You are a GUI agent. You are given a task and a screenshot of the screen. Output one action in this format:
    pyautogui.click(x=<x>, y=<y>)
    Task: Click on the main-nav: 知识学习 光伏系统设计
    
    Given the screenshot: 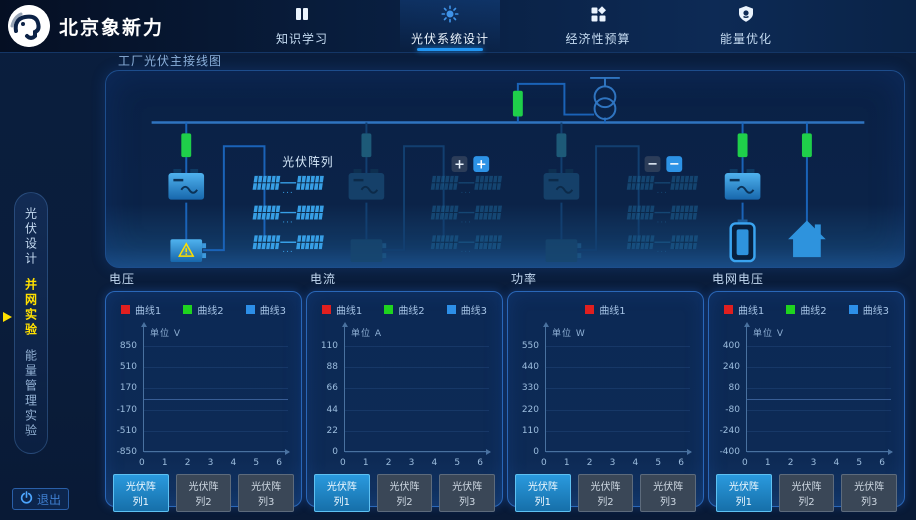 What is the action you would take?
    pyautogui.click(x=524, y=26)
    